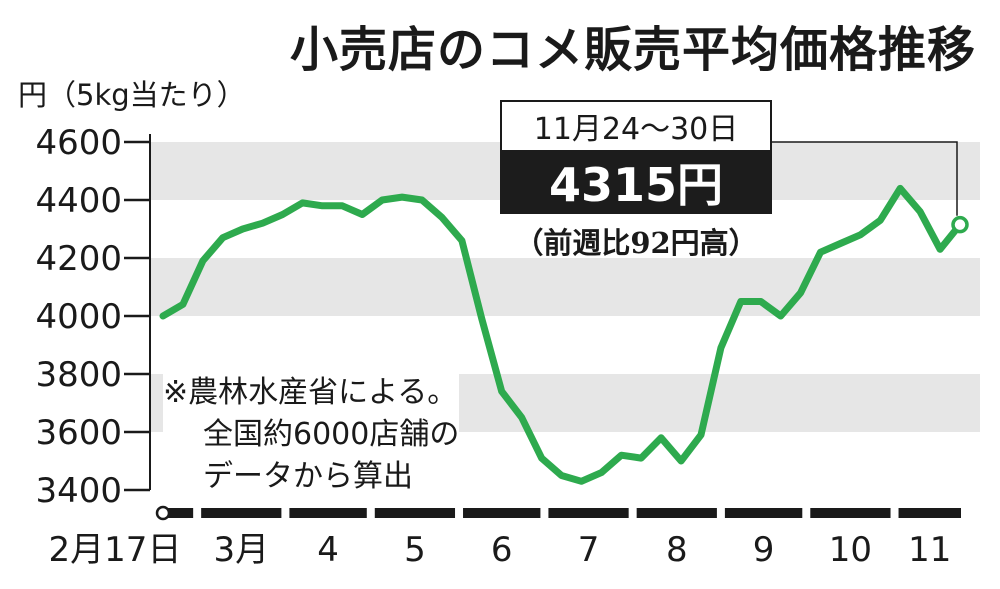  Describe the element at coordinates (415, 550) in the screenshot. I see `x-tick-label: 5` at that location.